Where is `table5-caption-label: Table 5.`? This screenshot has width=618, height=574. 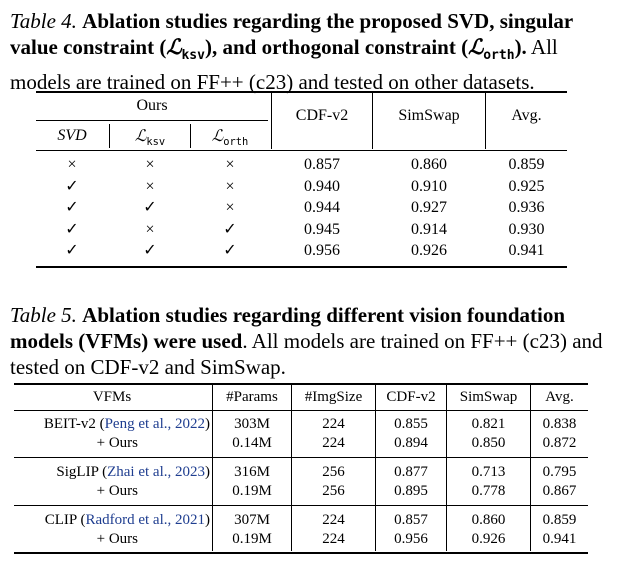 table5-caption-label: Table 5. is located at coordinates (43, 315).